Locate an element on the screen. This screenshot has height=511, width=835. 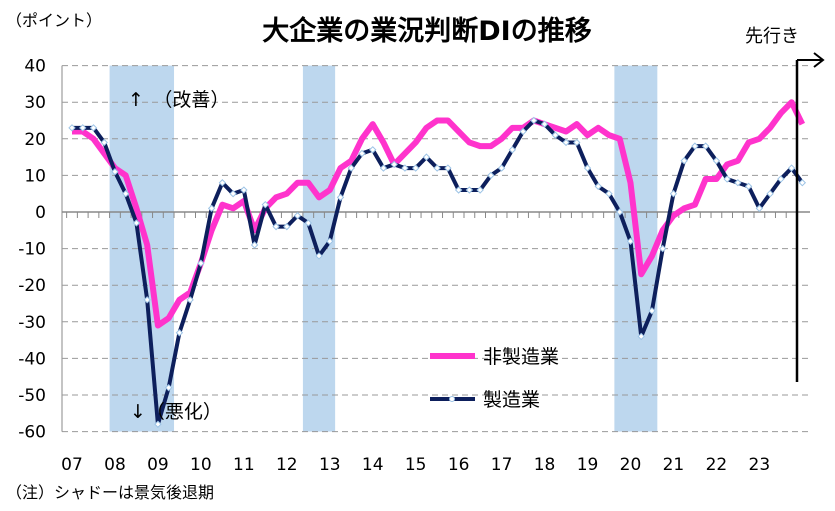
legend-marker-manufacturing is located at coordinates (452, 399).